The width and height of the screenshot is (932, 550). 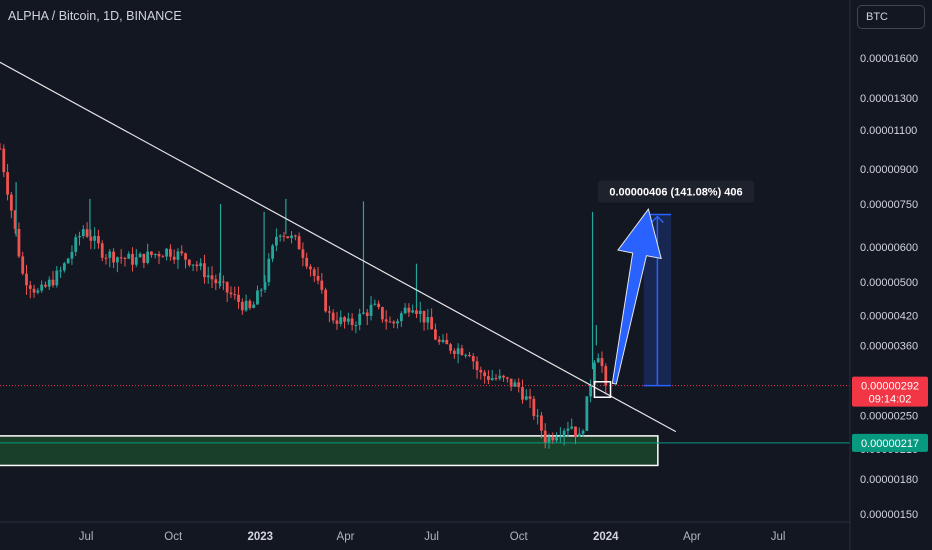 I want to click on countdown-label: 09:14:02, so click(x=890, y=400).